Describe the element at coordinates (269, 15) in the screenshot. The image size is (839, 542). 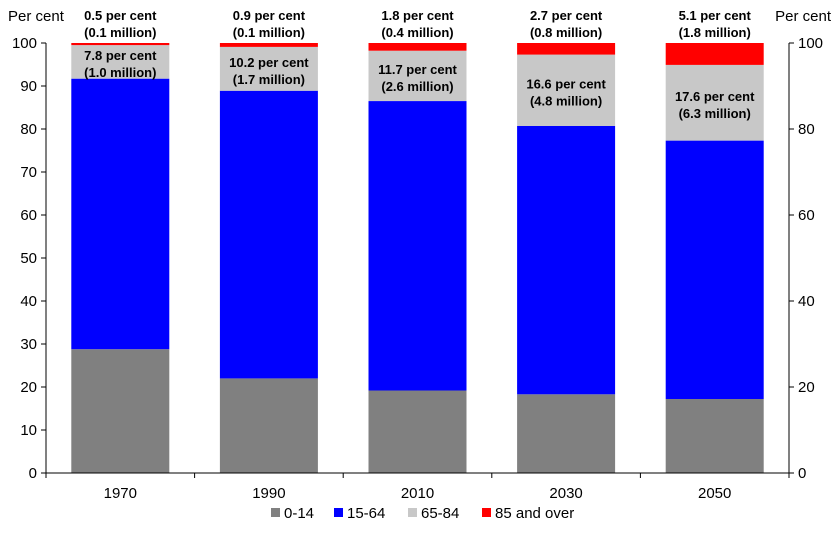
I see `data-label-85-and-over: 0.9 per cent` at that location.